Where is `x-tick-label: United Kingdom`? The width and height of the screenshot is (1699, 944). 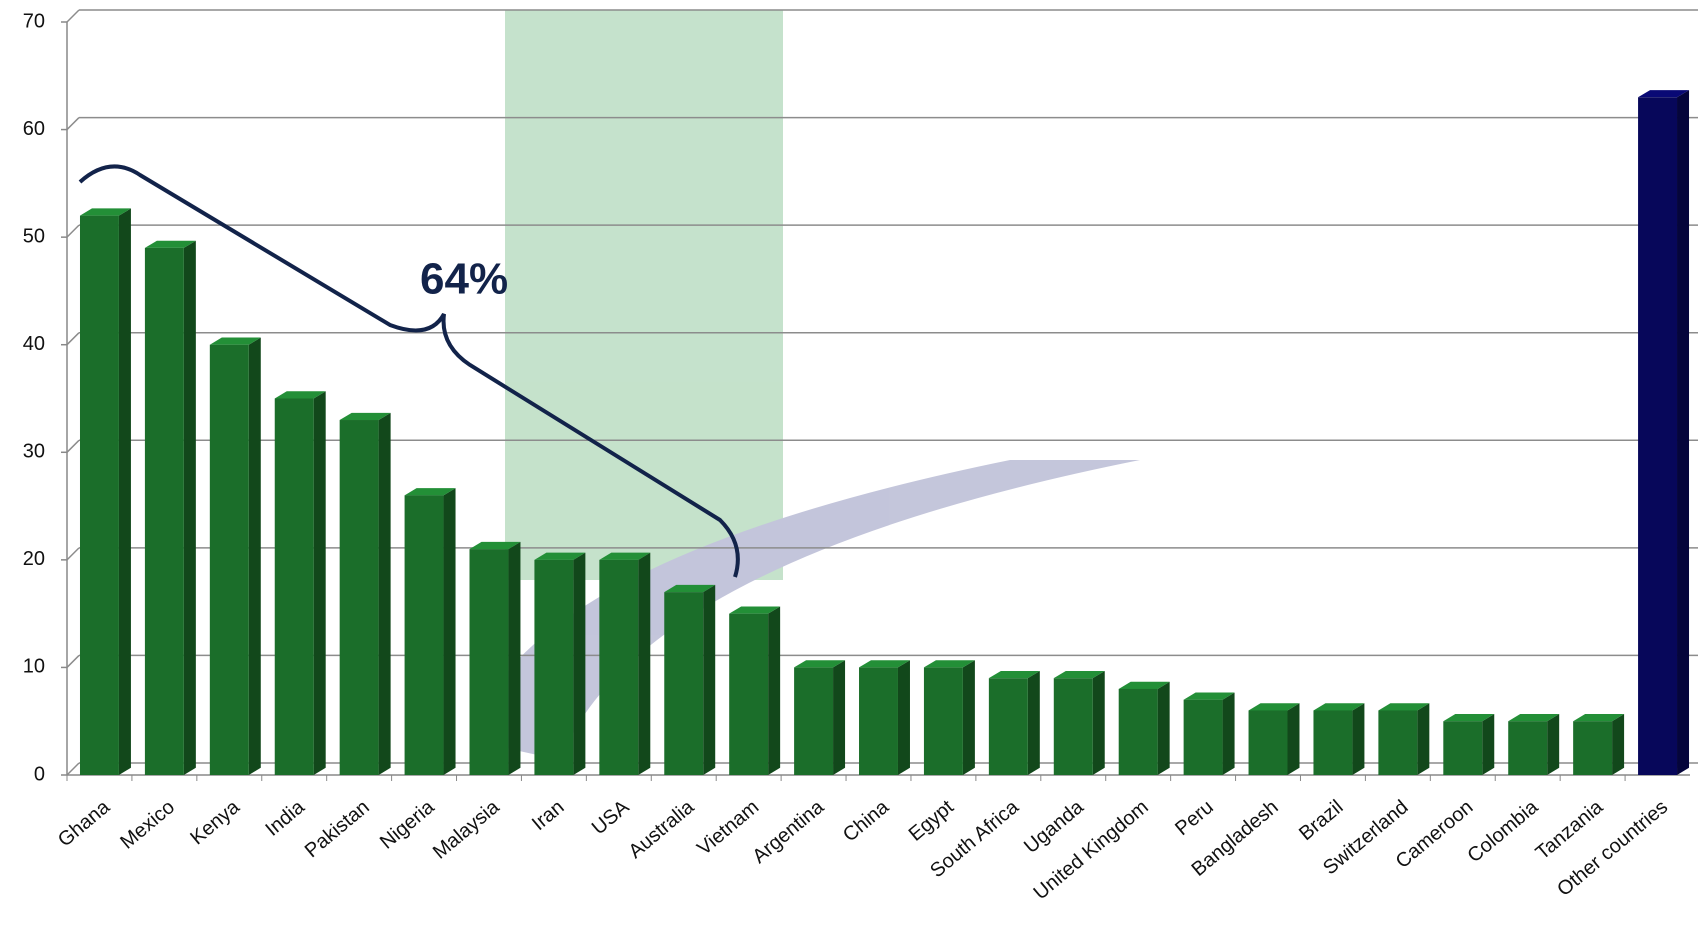 x-tick-label: United Kingdom is located at coordinates (1091, 850).